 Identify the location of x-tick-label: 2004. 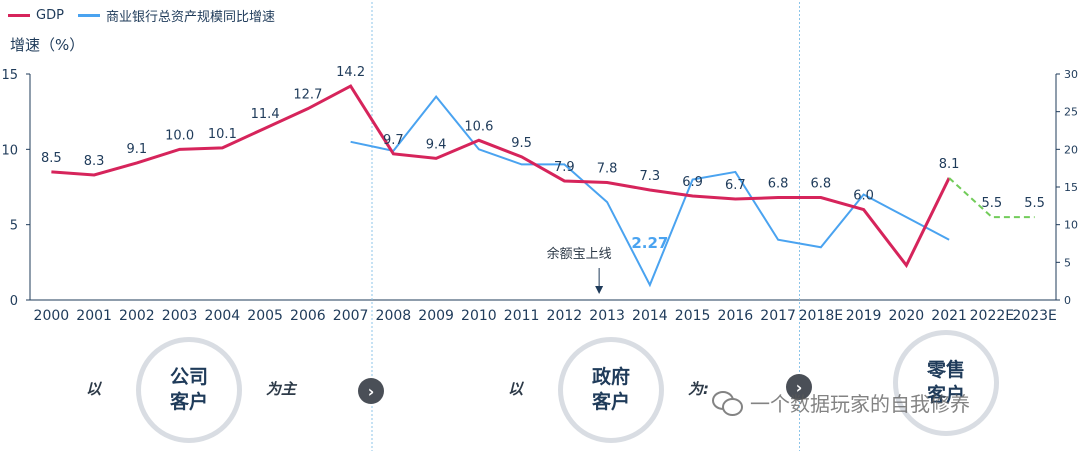
(223, 316).